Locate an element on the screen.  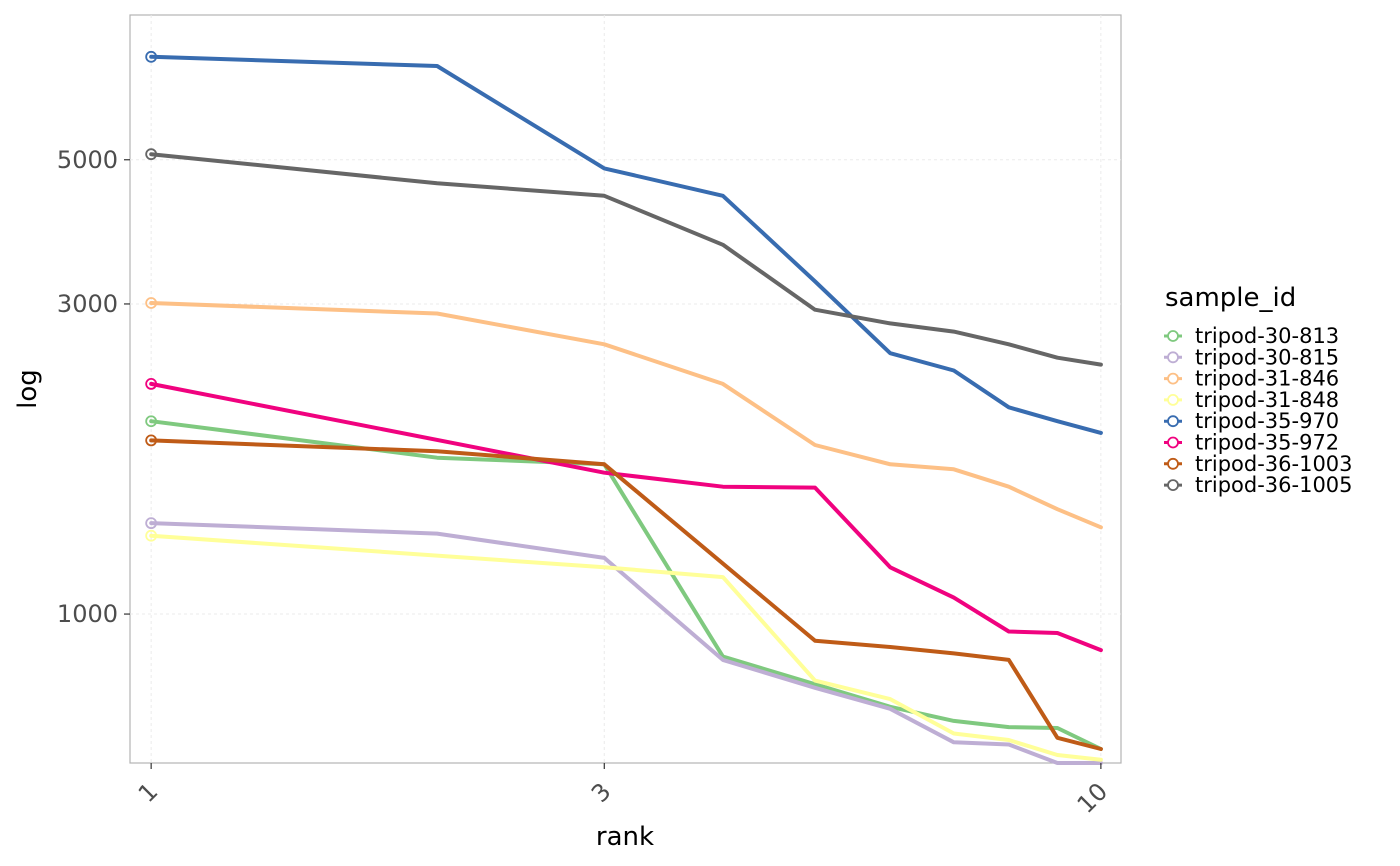
x-tick-label-10: 10 is located at coordinates (1092, 797).